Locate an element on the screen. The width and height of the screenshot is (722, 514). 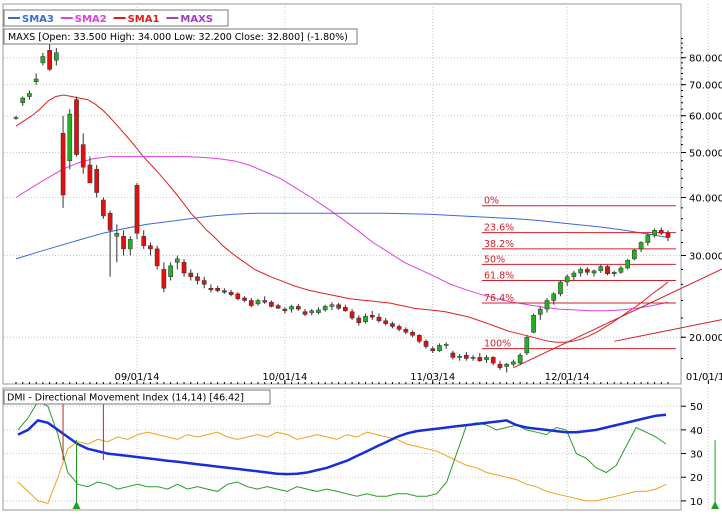
dmi-signal-marker is located at coordinates (76, 474).